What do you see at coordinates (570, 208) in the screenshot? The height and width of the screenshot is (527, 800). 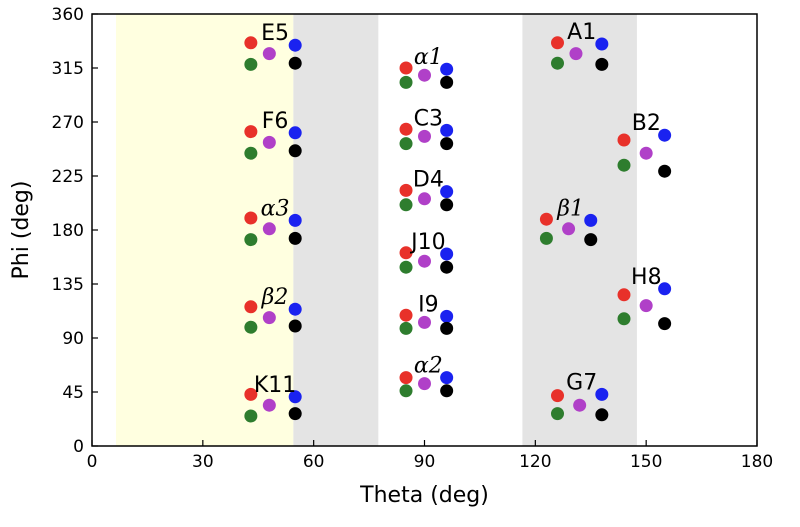 I see `group-label: β1` at bounding box center [570, 208].